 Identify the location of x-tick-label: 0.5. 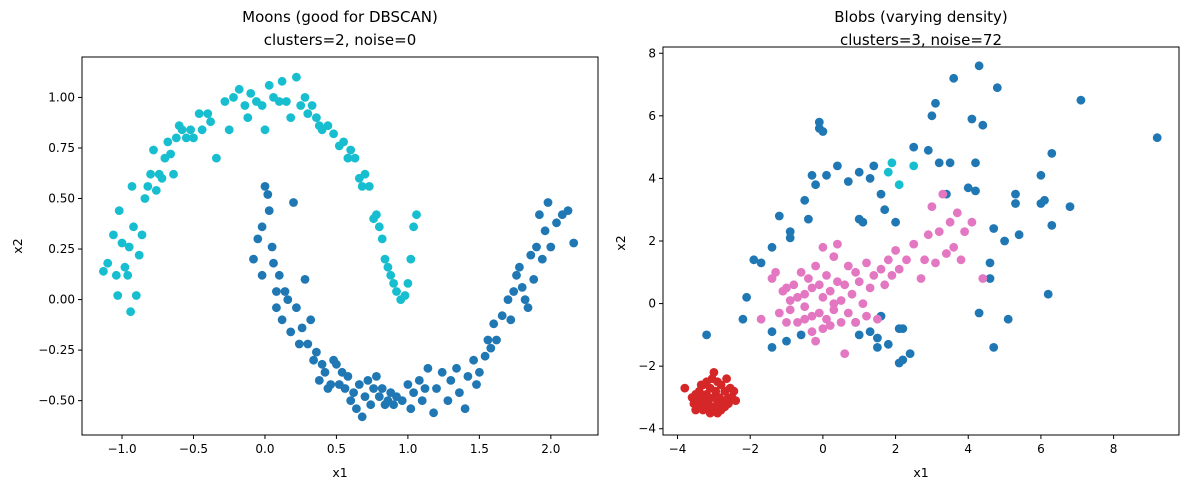
(336, 449).